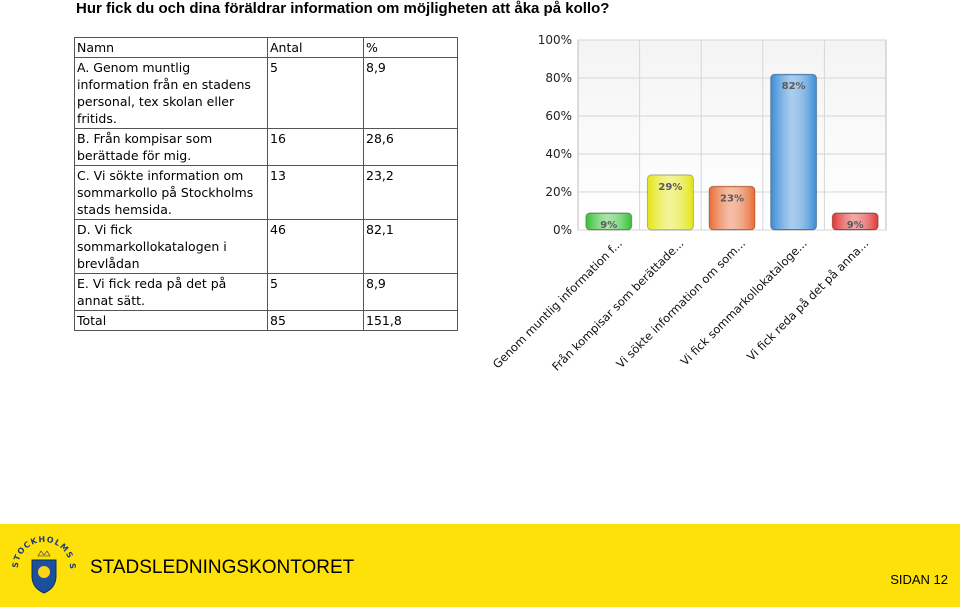  I want to click on row-count: 16, so click(315, 147).